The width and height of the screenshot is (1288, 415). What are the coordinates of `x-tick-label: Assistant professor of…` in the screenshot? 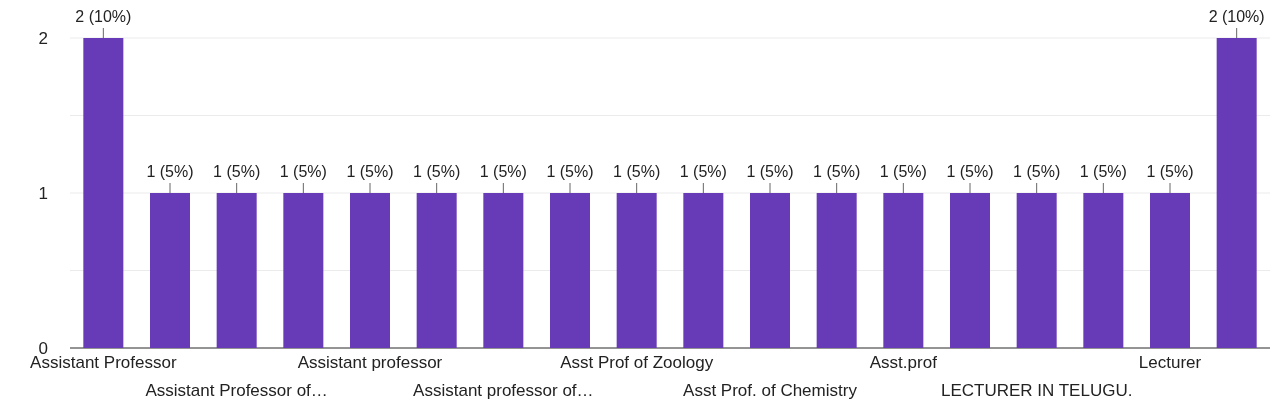 It's located at (503, 390).